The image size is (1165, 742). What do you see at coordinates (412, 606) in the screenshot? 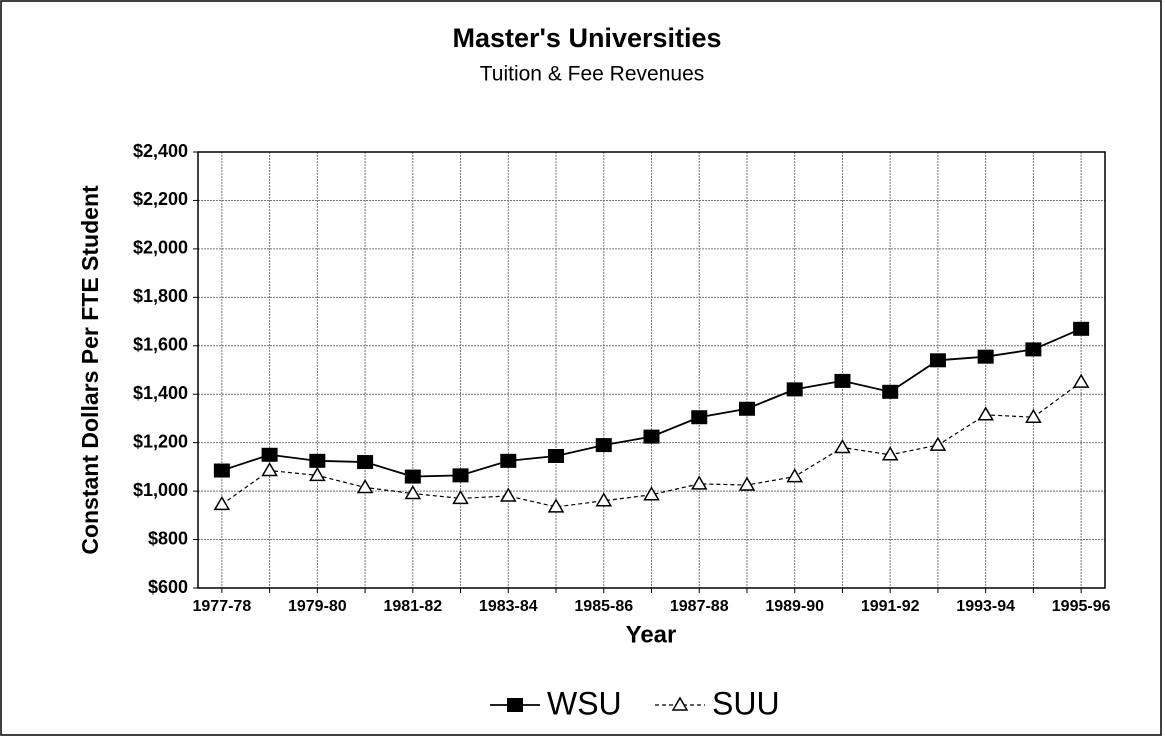
I see `x-tick-label: 1981-82` at bounding box center [412, 606].